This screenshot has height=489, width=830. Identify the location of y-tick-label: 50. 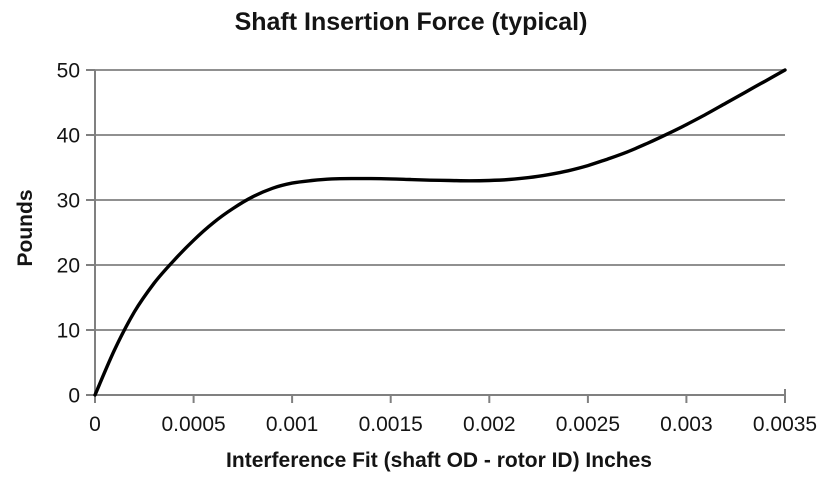
(68, 71).